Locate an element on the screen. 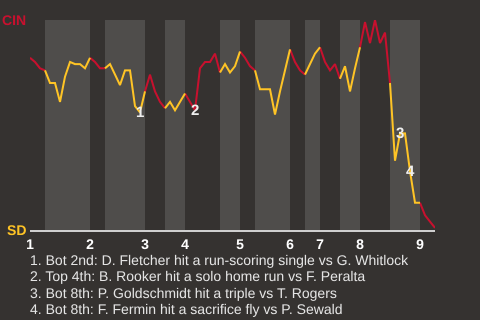 The image size is (480, 320). x-tick-label: 3 is located at coordinates (145, 244).